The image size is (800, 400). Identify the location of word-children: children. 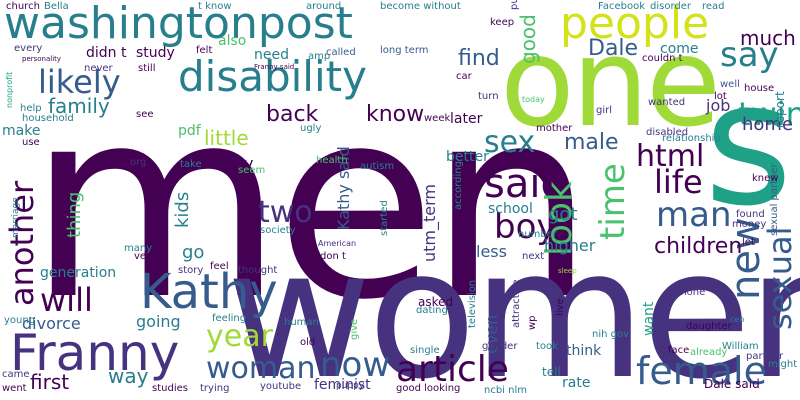
(698, 246).